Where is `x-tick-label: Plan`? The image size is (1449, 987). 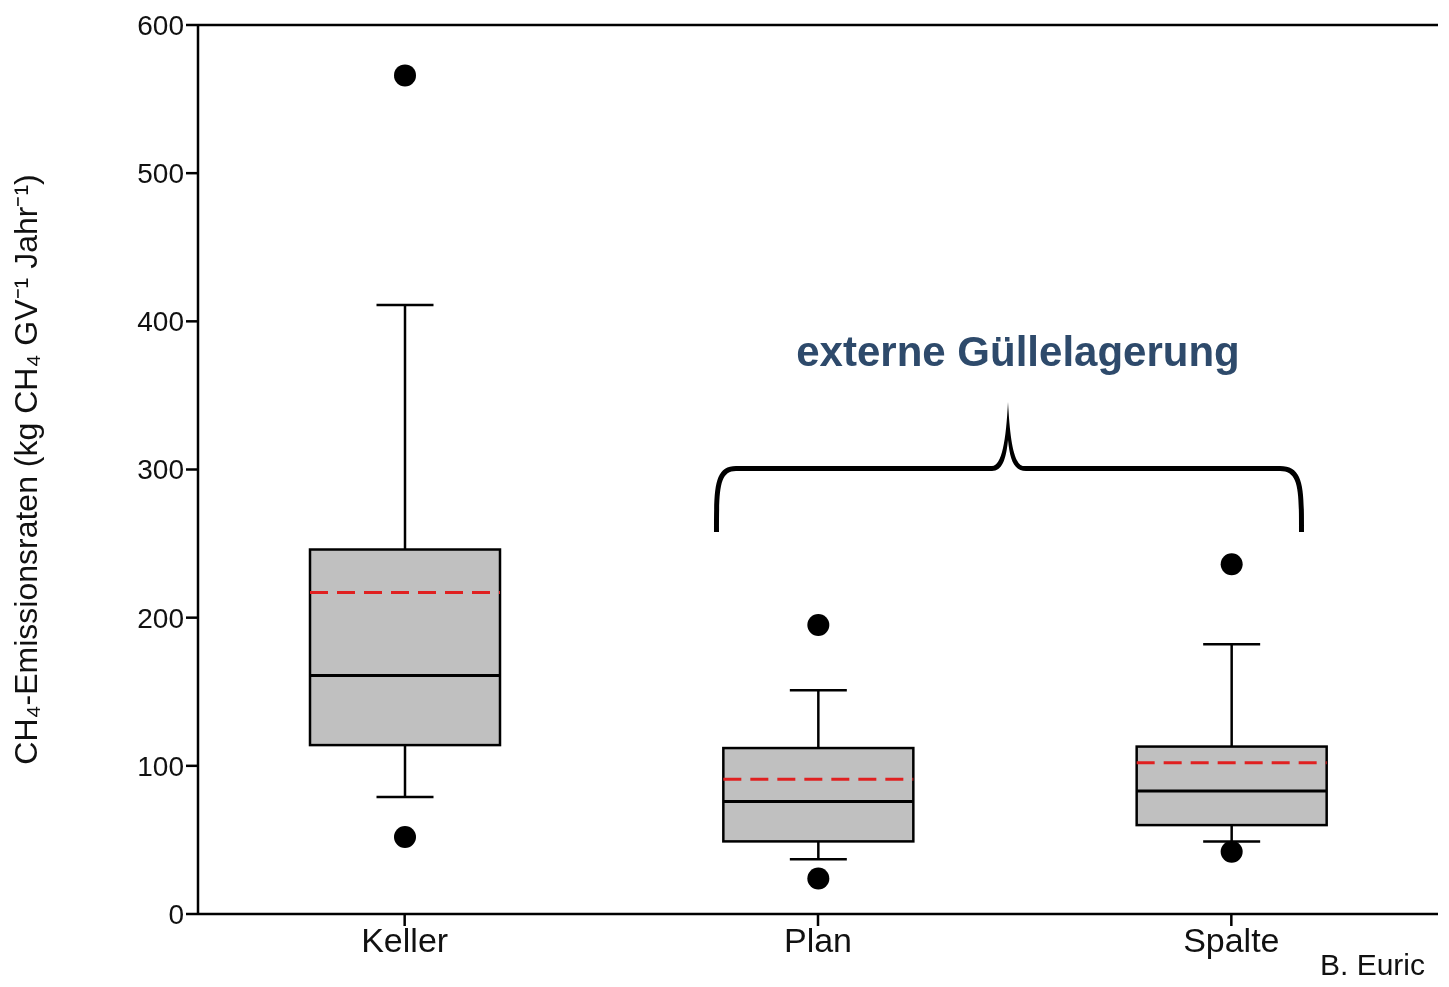 x-tick-label: Plan is located at coordinates (818, 940).